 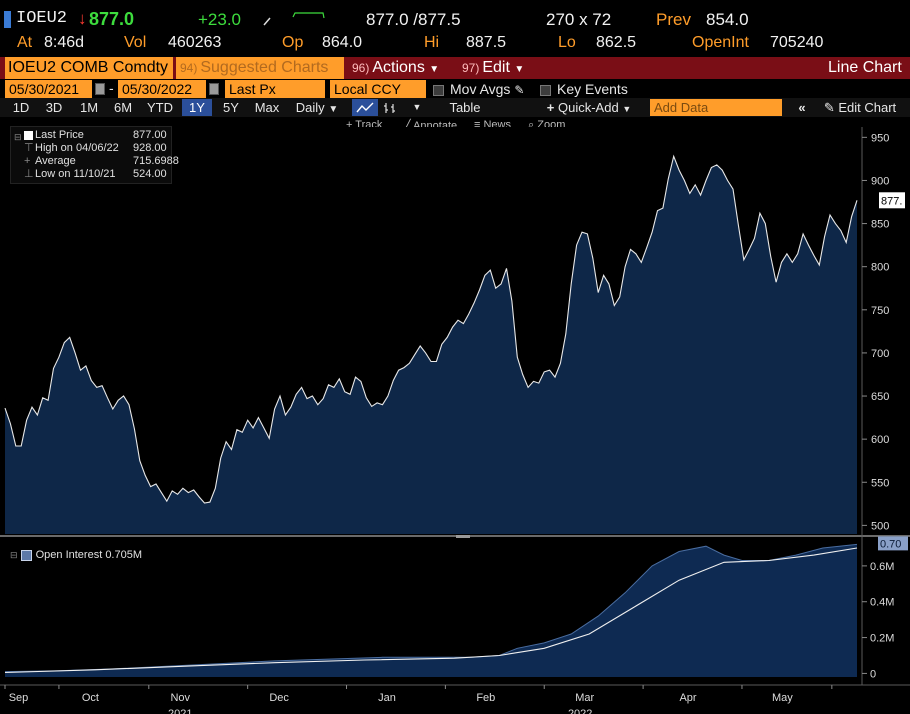 What do you see at coordinates (18, 137) in the screenshot?
I see `collapse-icon: ⊟` at bounding box center [18, 137].